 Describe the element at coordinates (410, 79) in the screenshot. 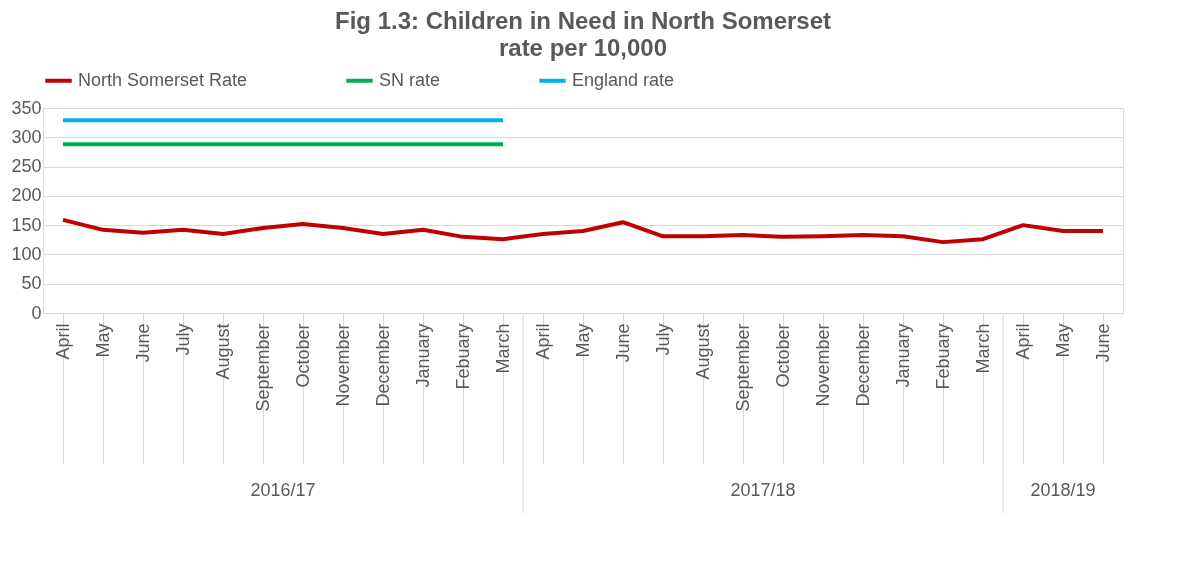

I see `legend-label: SN rate` at that location.